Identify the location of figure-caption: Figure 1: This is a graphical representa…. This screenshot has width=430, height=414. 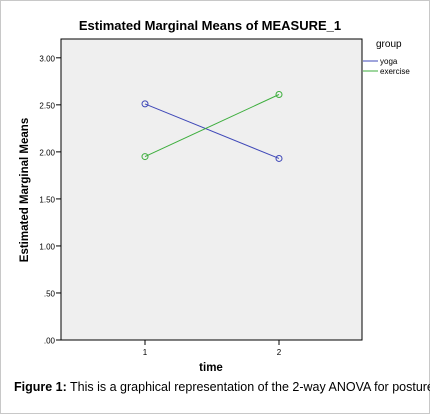
(222, 387).